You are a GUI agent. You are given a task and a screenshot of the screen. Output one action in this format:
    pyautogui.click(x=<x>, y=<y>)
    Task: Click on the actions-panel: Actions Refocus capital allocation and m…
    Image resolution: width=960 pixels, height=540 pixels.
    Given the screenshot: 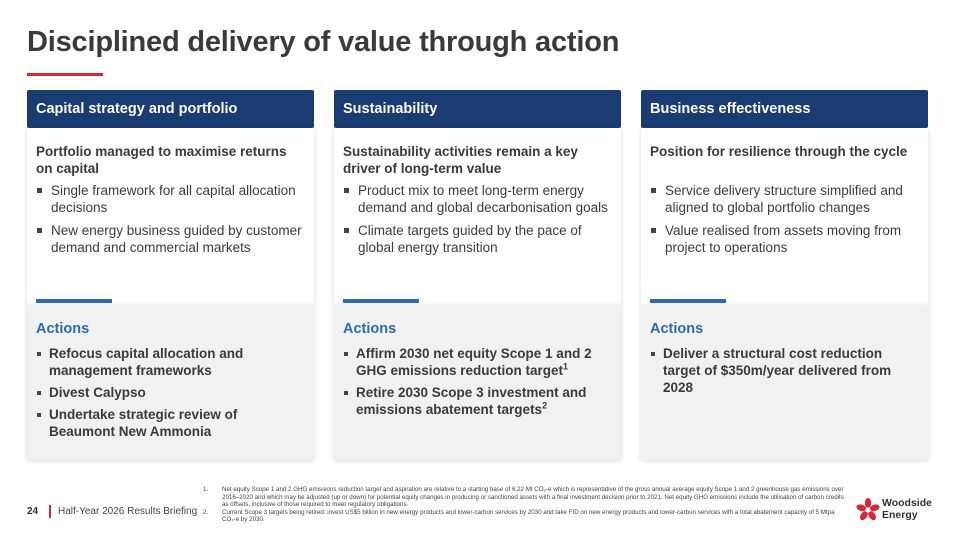 What is the action you would take?
    pyautogui.click(x=170, y=379)
    